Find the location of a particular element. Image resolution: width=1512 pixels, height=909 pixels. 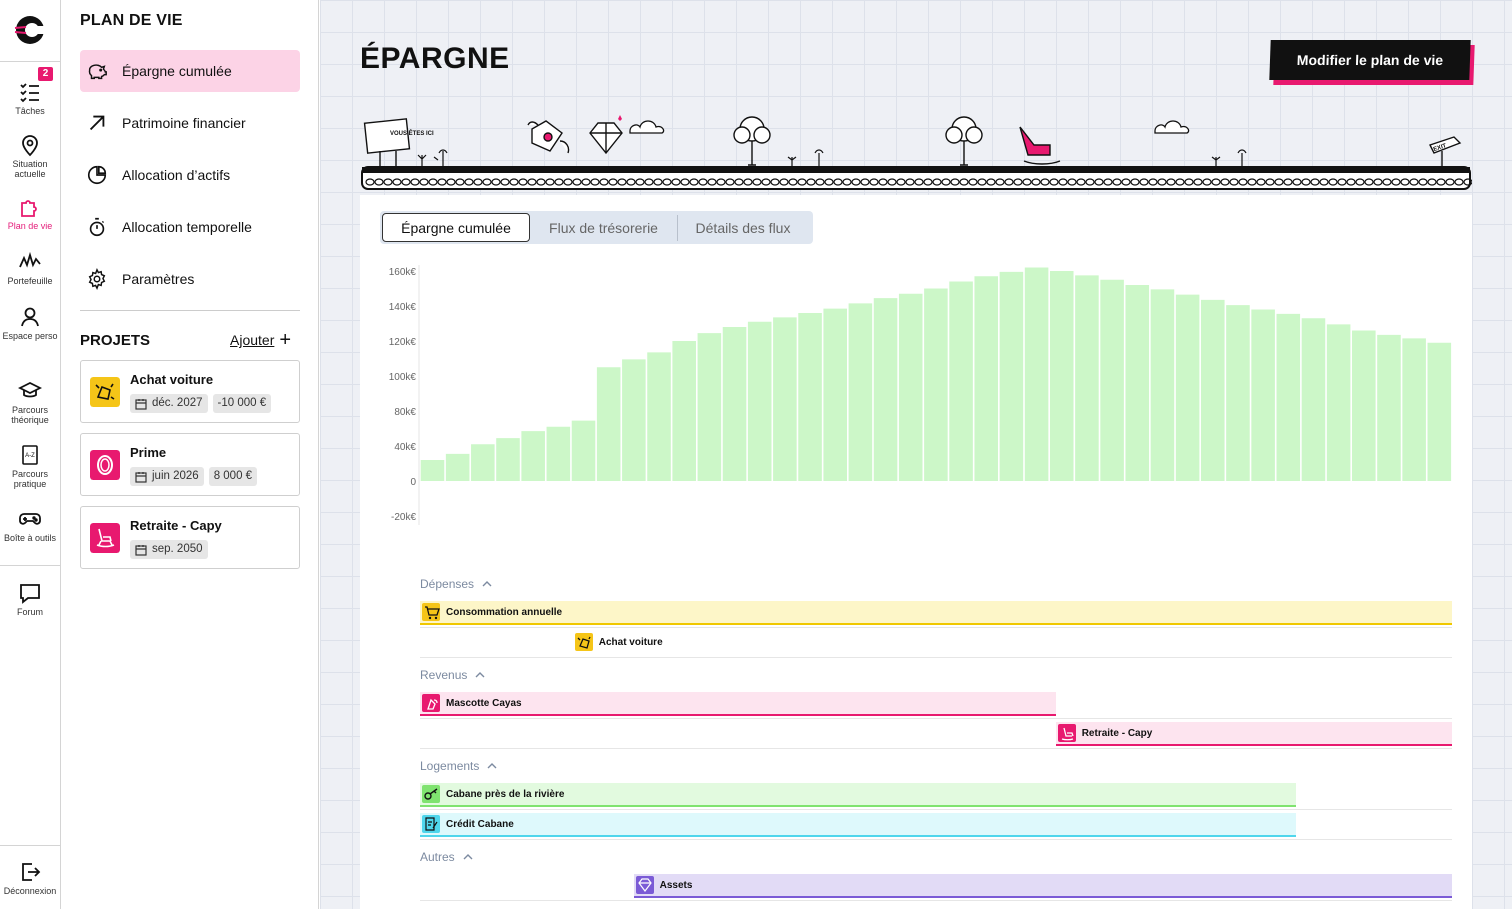

flying-piggy-icon is located at coordinates (548, 137).